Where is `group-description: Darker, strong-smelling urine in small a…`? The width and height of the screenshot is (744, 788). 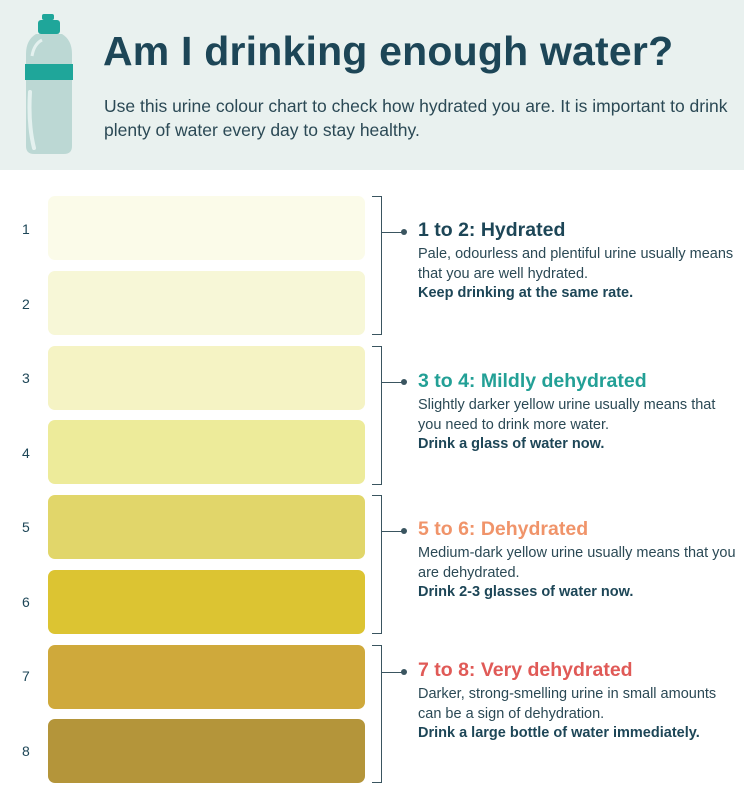
group-description: Darker, strong-smelling urine in small a… is located at coordinates (567, 704).